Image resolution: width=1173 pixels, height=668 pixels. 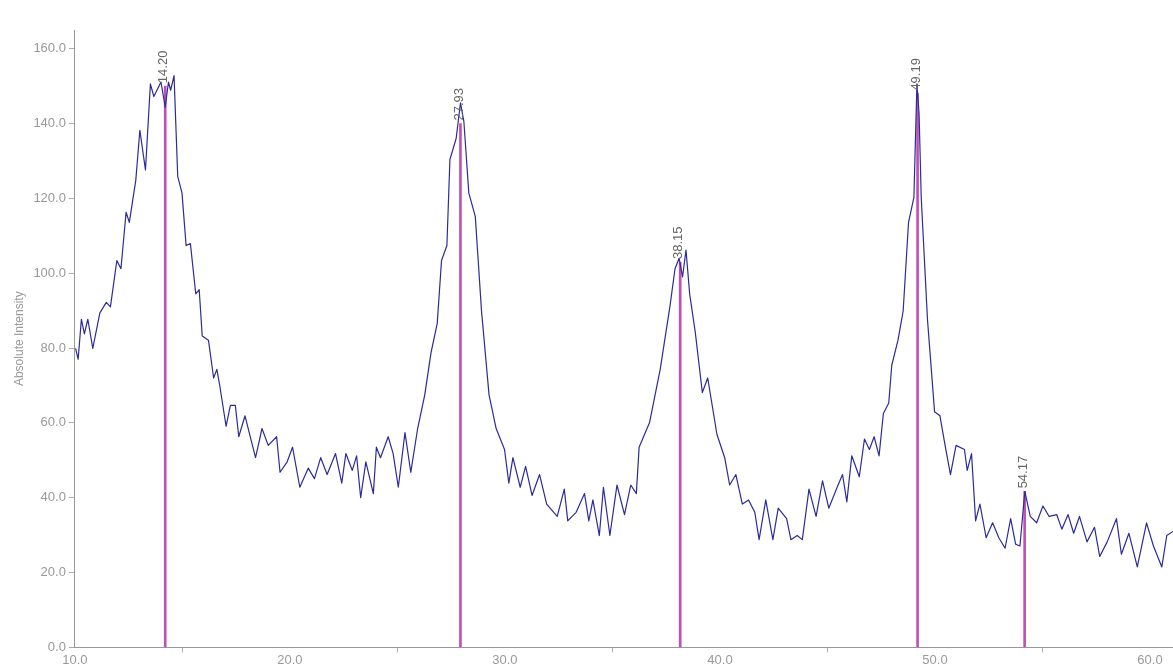 I want to click on y-tick-label: 60.0, so click(x=53, y=422).